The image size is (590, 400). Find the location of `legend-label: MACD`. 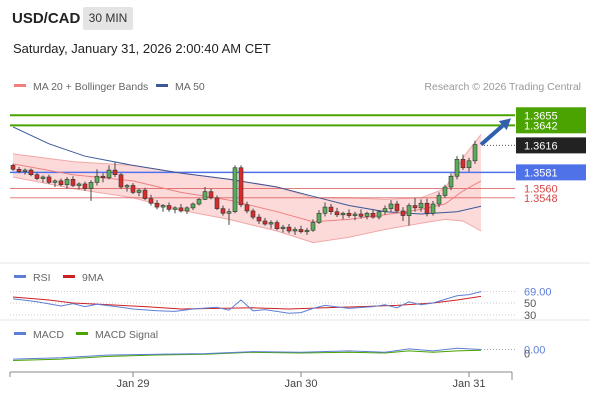

legend-label: MACD is located at coordinates (48, 335).